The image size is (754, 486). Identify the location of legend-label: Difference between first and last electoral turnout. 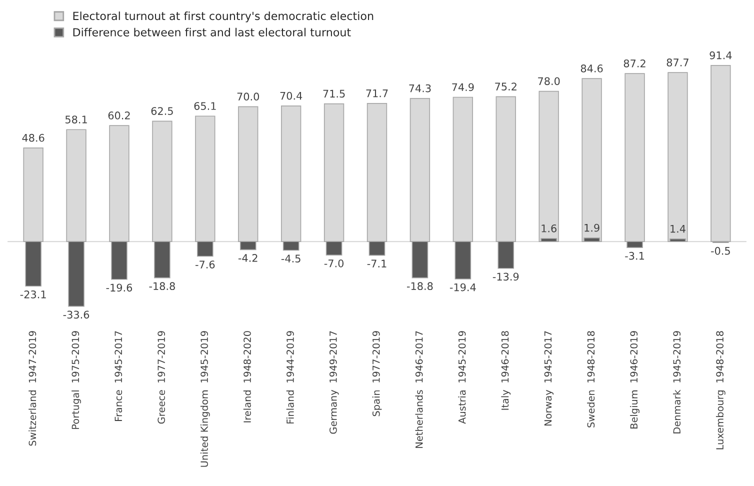
(212, 32).